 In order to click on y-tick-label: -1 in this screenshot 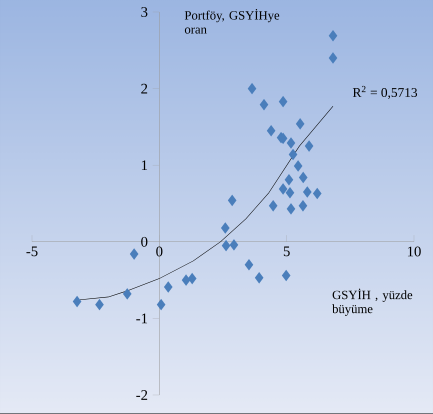, I will do `click(142, 319)`.